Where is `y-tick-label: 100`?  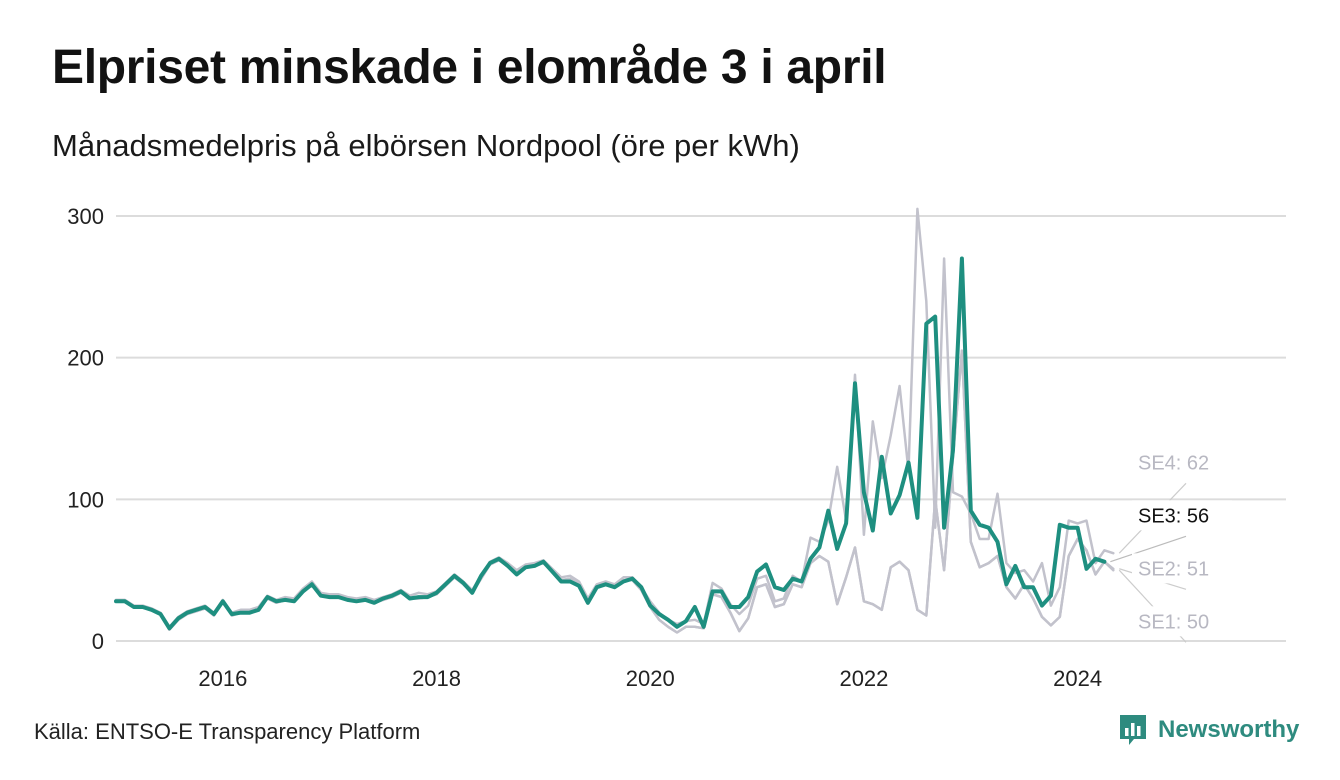
y-tick-label: 100 is located at coordinates (85, 499).